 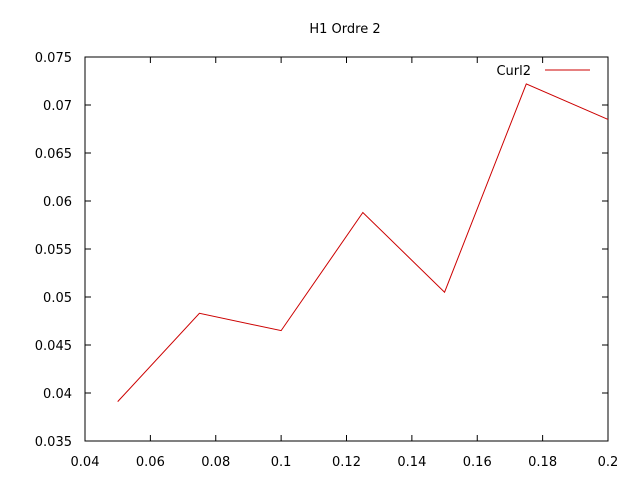 I want to click on x-tick-label: 0.2, so click(x=608, y=462).